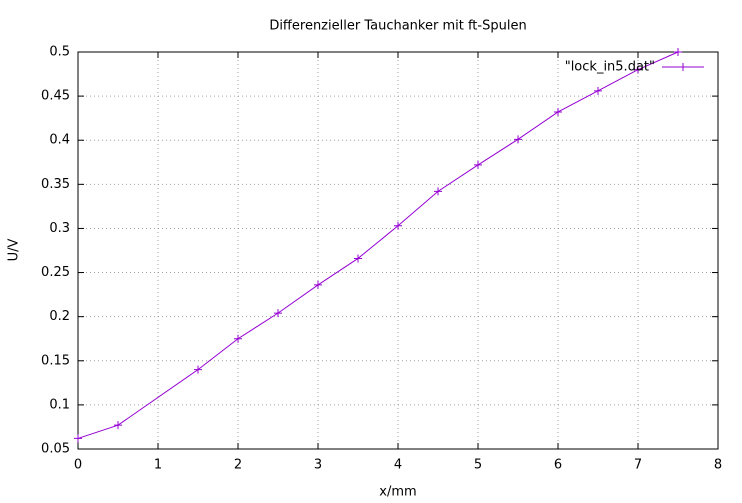 The height and width of the screenshot is (503, 742). Describe the element at coordinates (683, 67) in the screenshot. I see `legend-swatch-marker` at that location.